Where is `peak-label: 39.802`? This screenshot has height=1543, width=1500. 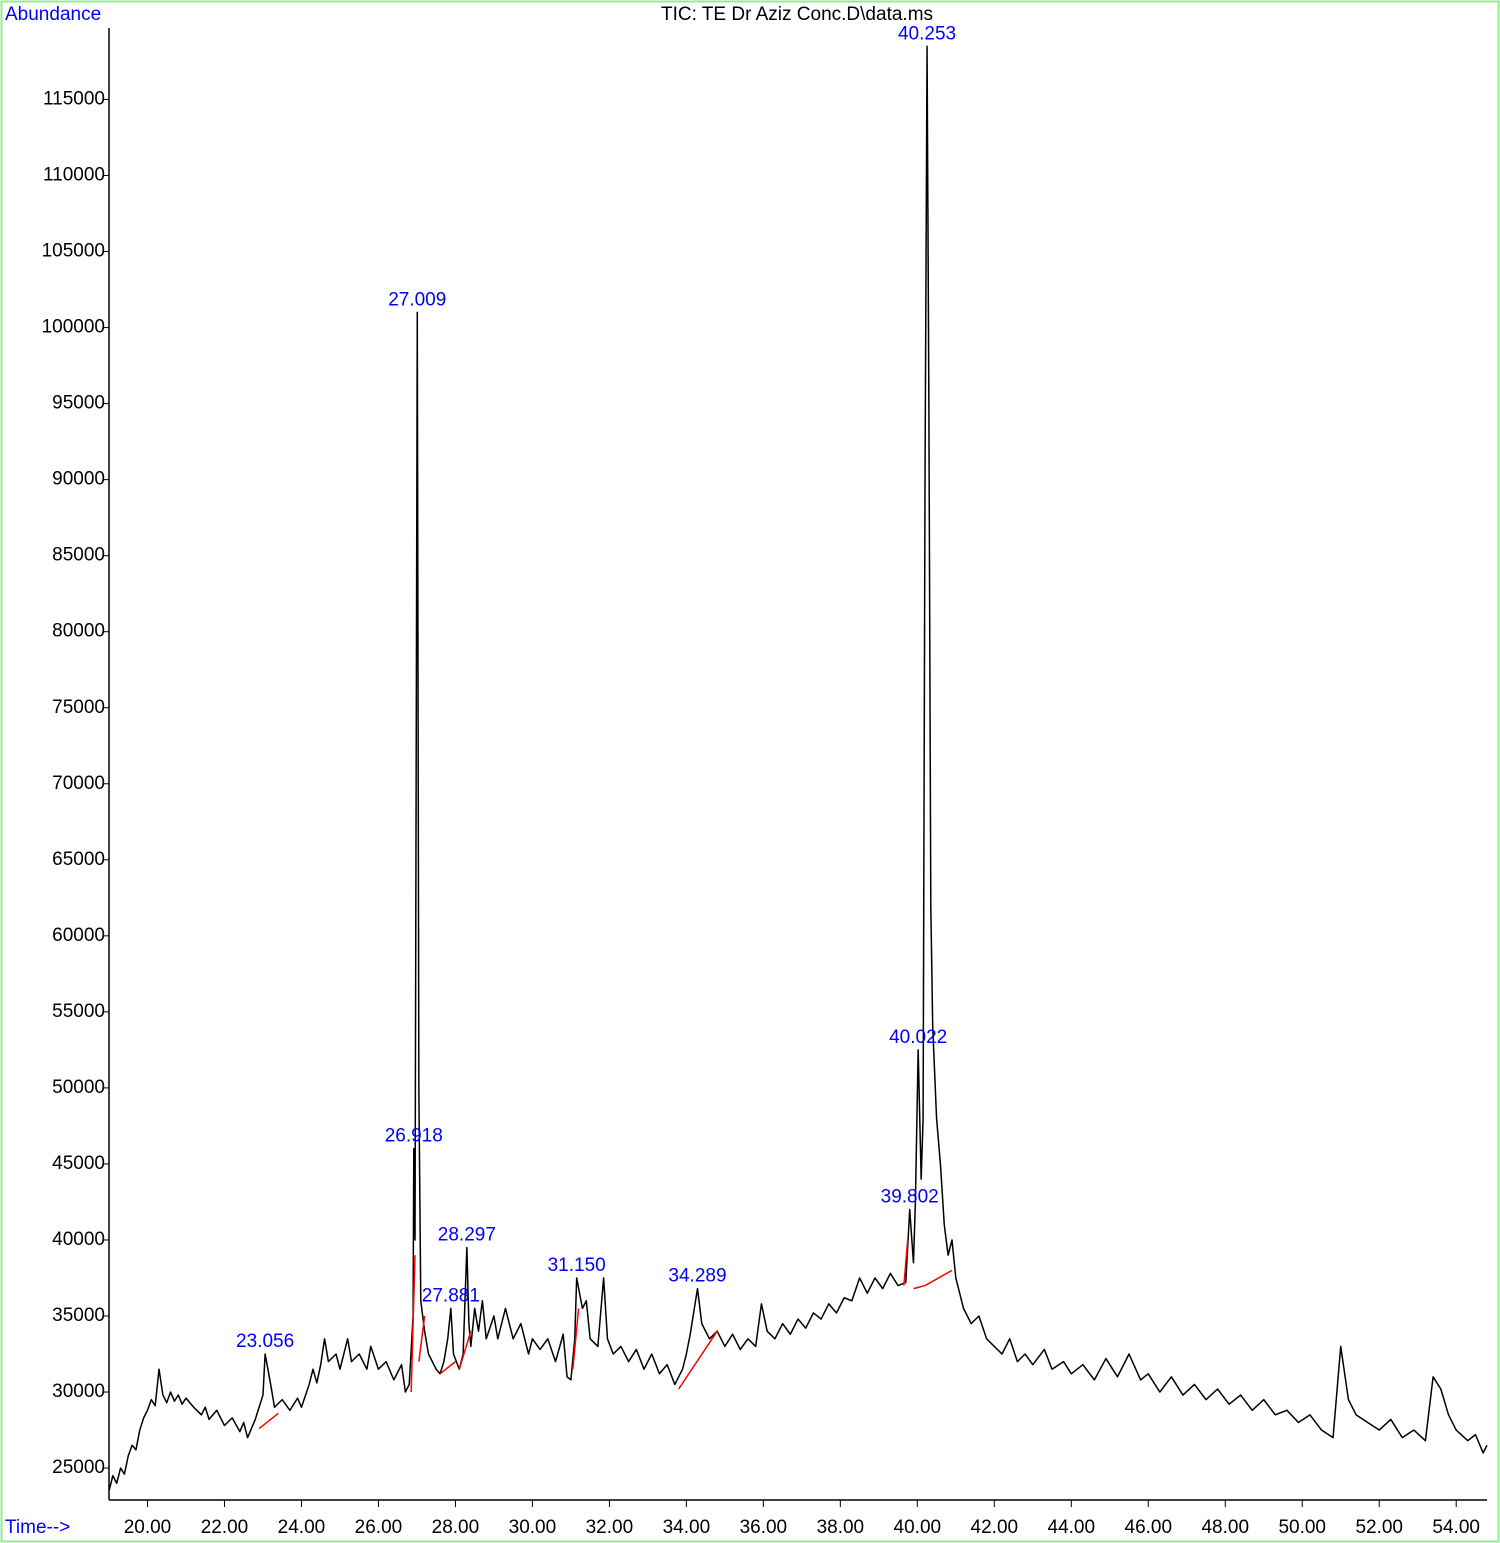
peak-label: 39.802 is located at coordinates (910, 1197).